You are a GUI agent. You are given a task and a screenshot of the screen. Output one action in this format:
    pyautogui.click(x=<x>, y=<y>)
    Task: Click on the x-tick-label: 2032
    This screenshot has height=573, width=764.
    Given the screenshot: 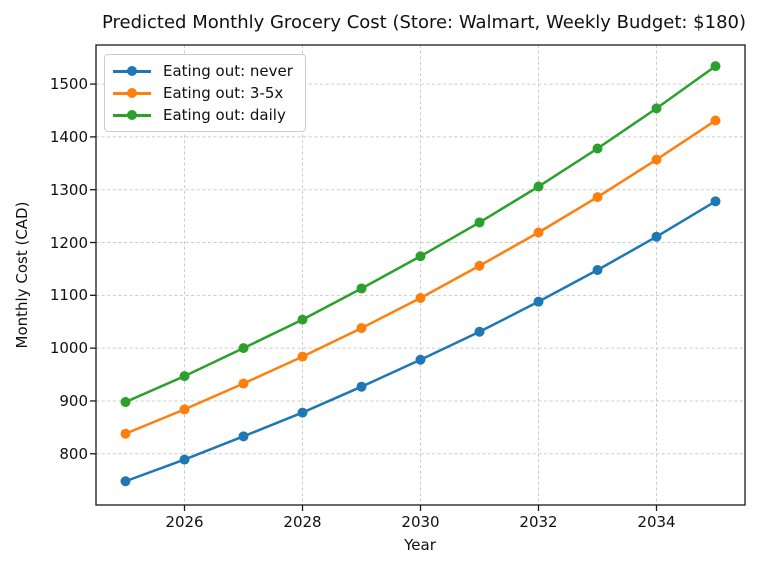 What is the action you would take?
    pyautogui.click(x=538, y=522)
    